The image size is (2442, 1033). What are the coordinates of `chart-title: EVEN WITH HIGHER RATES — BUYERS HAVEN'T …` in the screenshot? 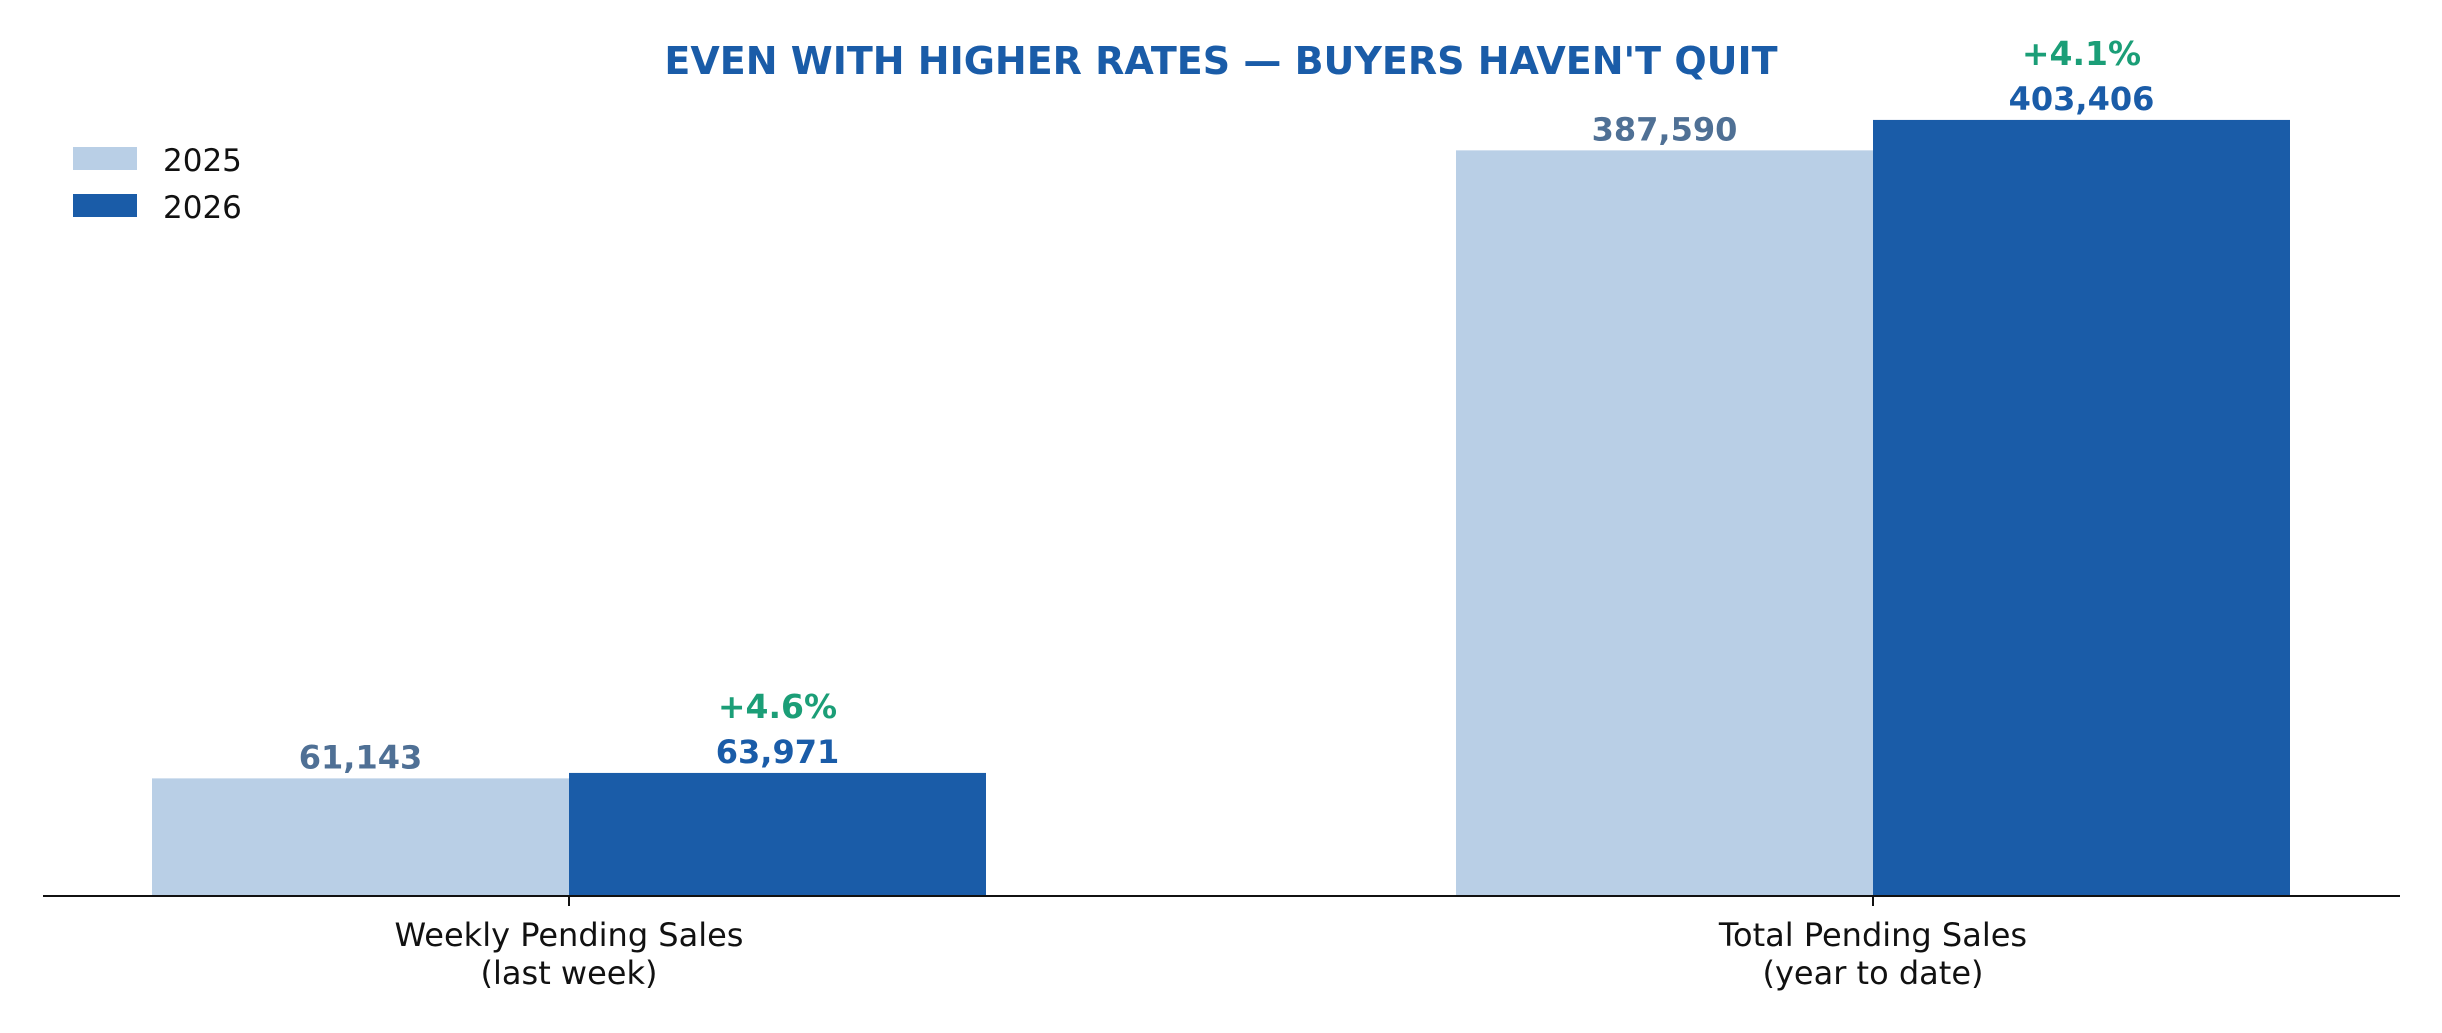 It's located at (1220, 61).